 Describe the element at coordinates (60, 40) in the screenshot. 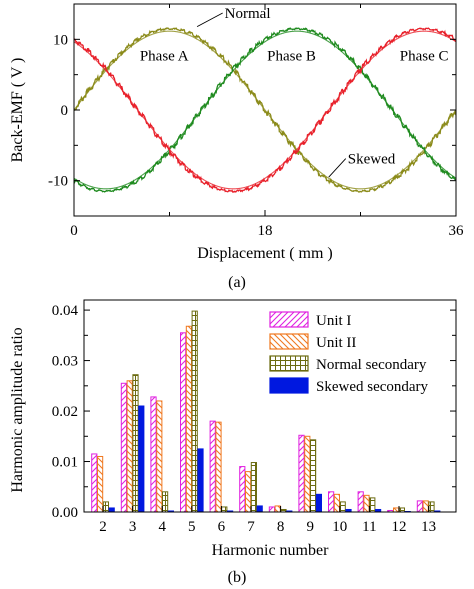

I see `emf-y-tick-label: 10` at that location.